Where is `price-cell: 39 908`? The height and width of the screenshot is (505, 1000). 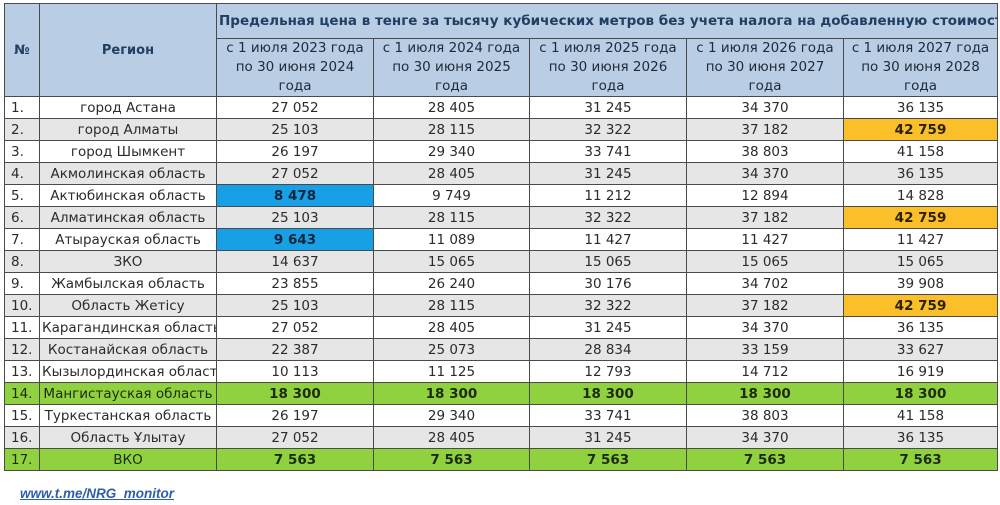
price-cell: 39 908 is located at coordinates (920, 283).